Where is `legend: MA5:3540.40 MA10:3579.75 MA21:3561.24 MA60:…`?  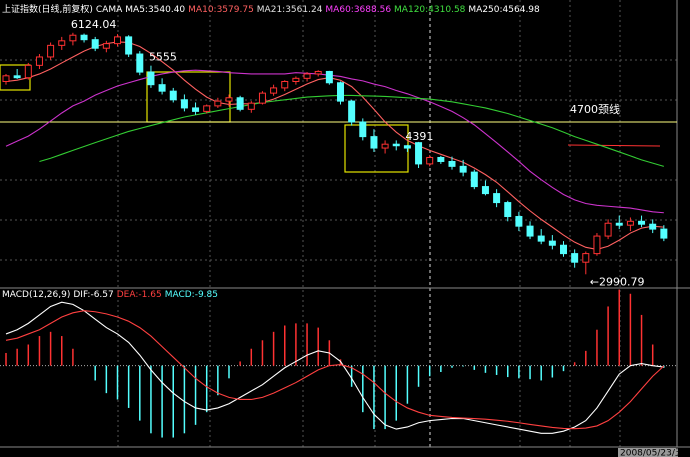 legend: MA5:3540.40 MA10:3579.75 MA21:3561.24 MA60:… is located at coordinates (334, 10).